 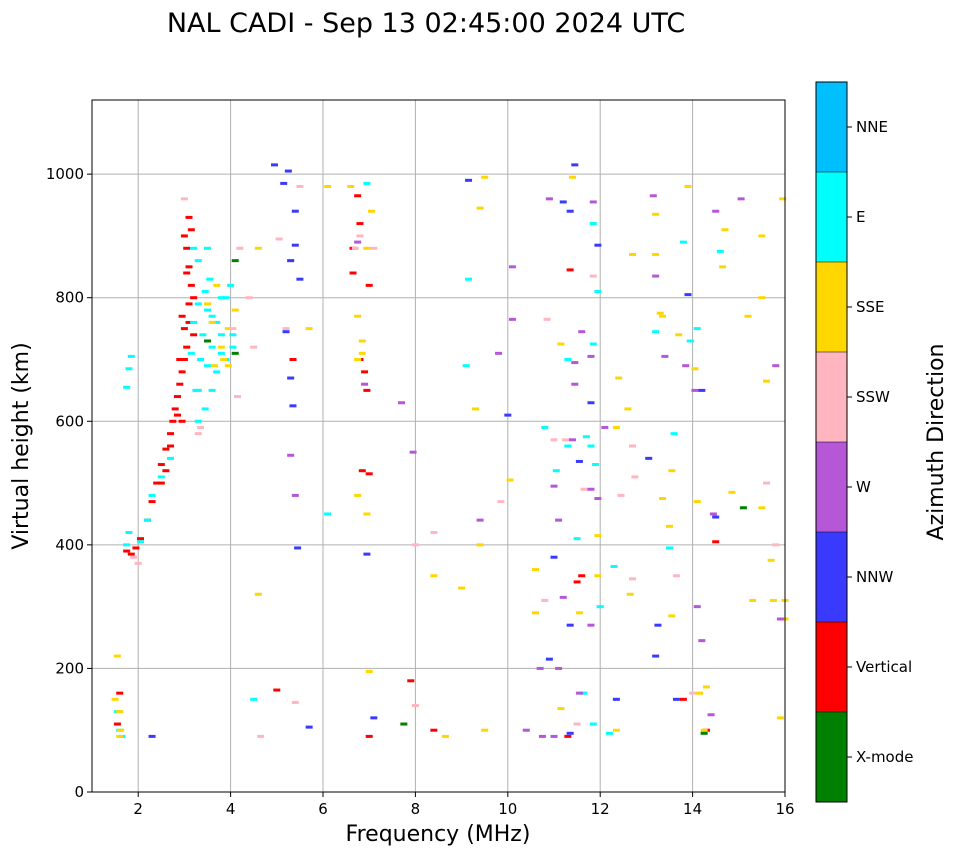 What do you see at coordinates (65, 174) in the screenshot?
I see `y-tick-label: 1000` at bounding box center [65, 174].